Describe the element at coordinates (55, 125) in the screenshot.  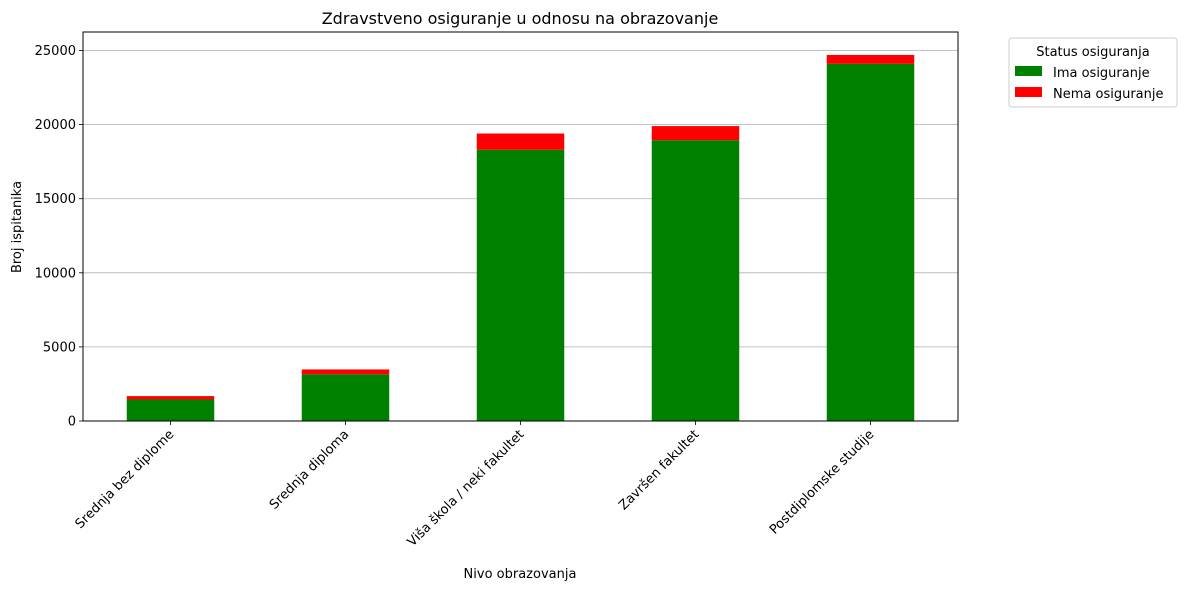
I see `y-tick-label: 20000` at that location.